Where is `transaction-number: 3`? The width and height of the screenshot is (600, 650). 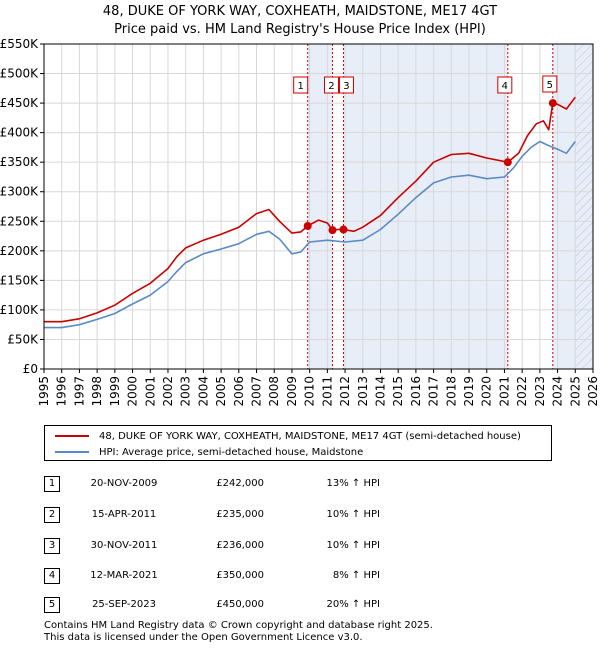
transaction-number: 3 is located at coordinates (52, 546).